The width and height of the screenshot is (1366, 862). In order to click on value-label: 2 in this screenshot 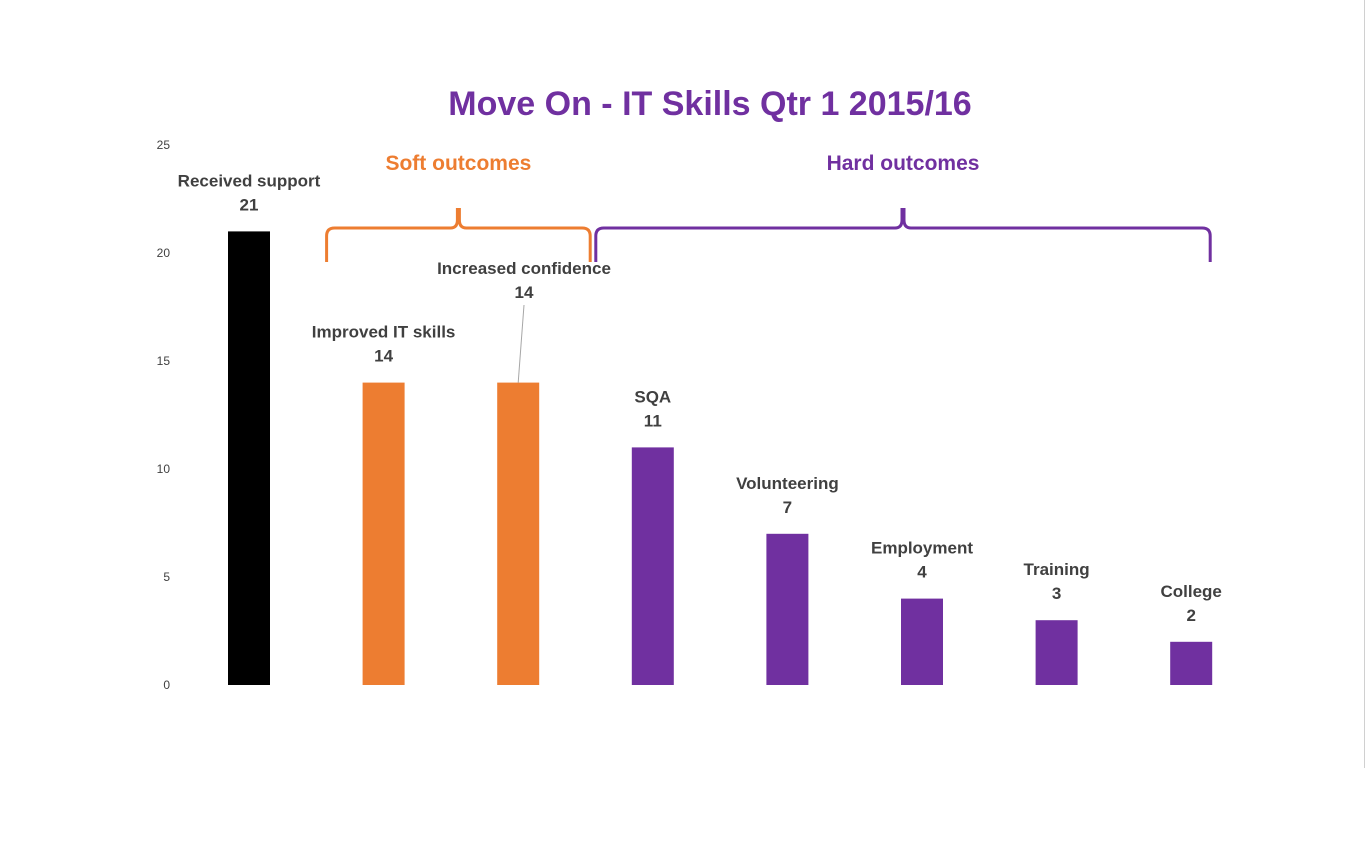, I will do `click(1190, 615)`.